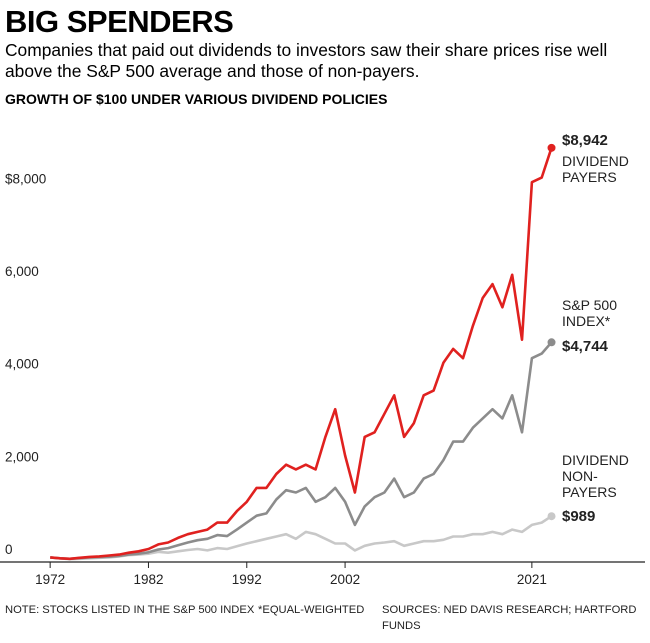 This screenshot has height=643, width=650. Describe the element at coordinates (590, 313) in the screenshot. I see `series-name: S&P 500 INDEX*` at that location.